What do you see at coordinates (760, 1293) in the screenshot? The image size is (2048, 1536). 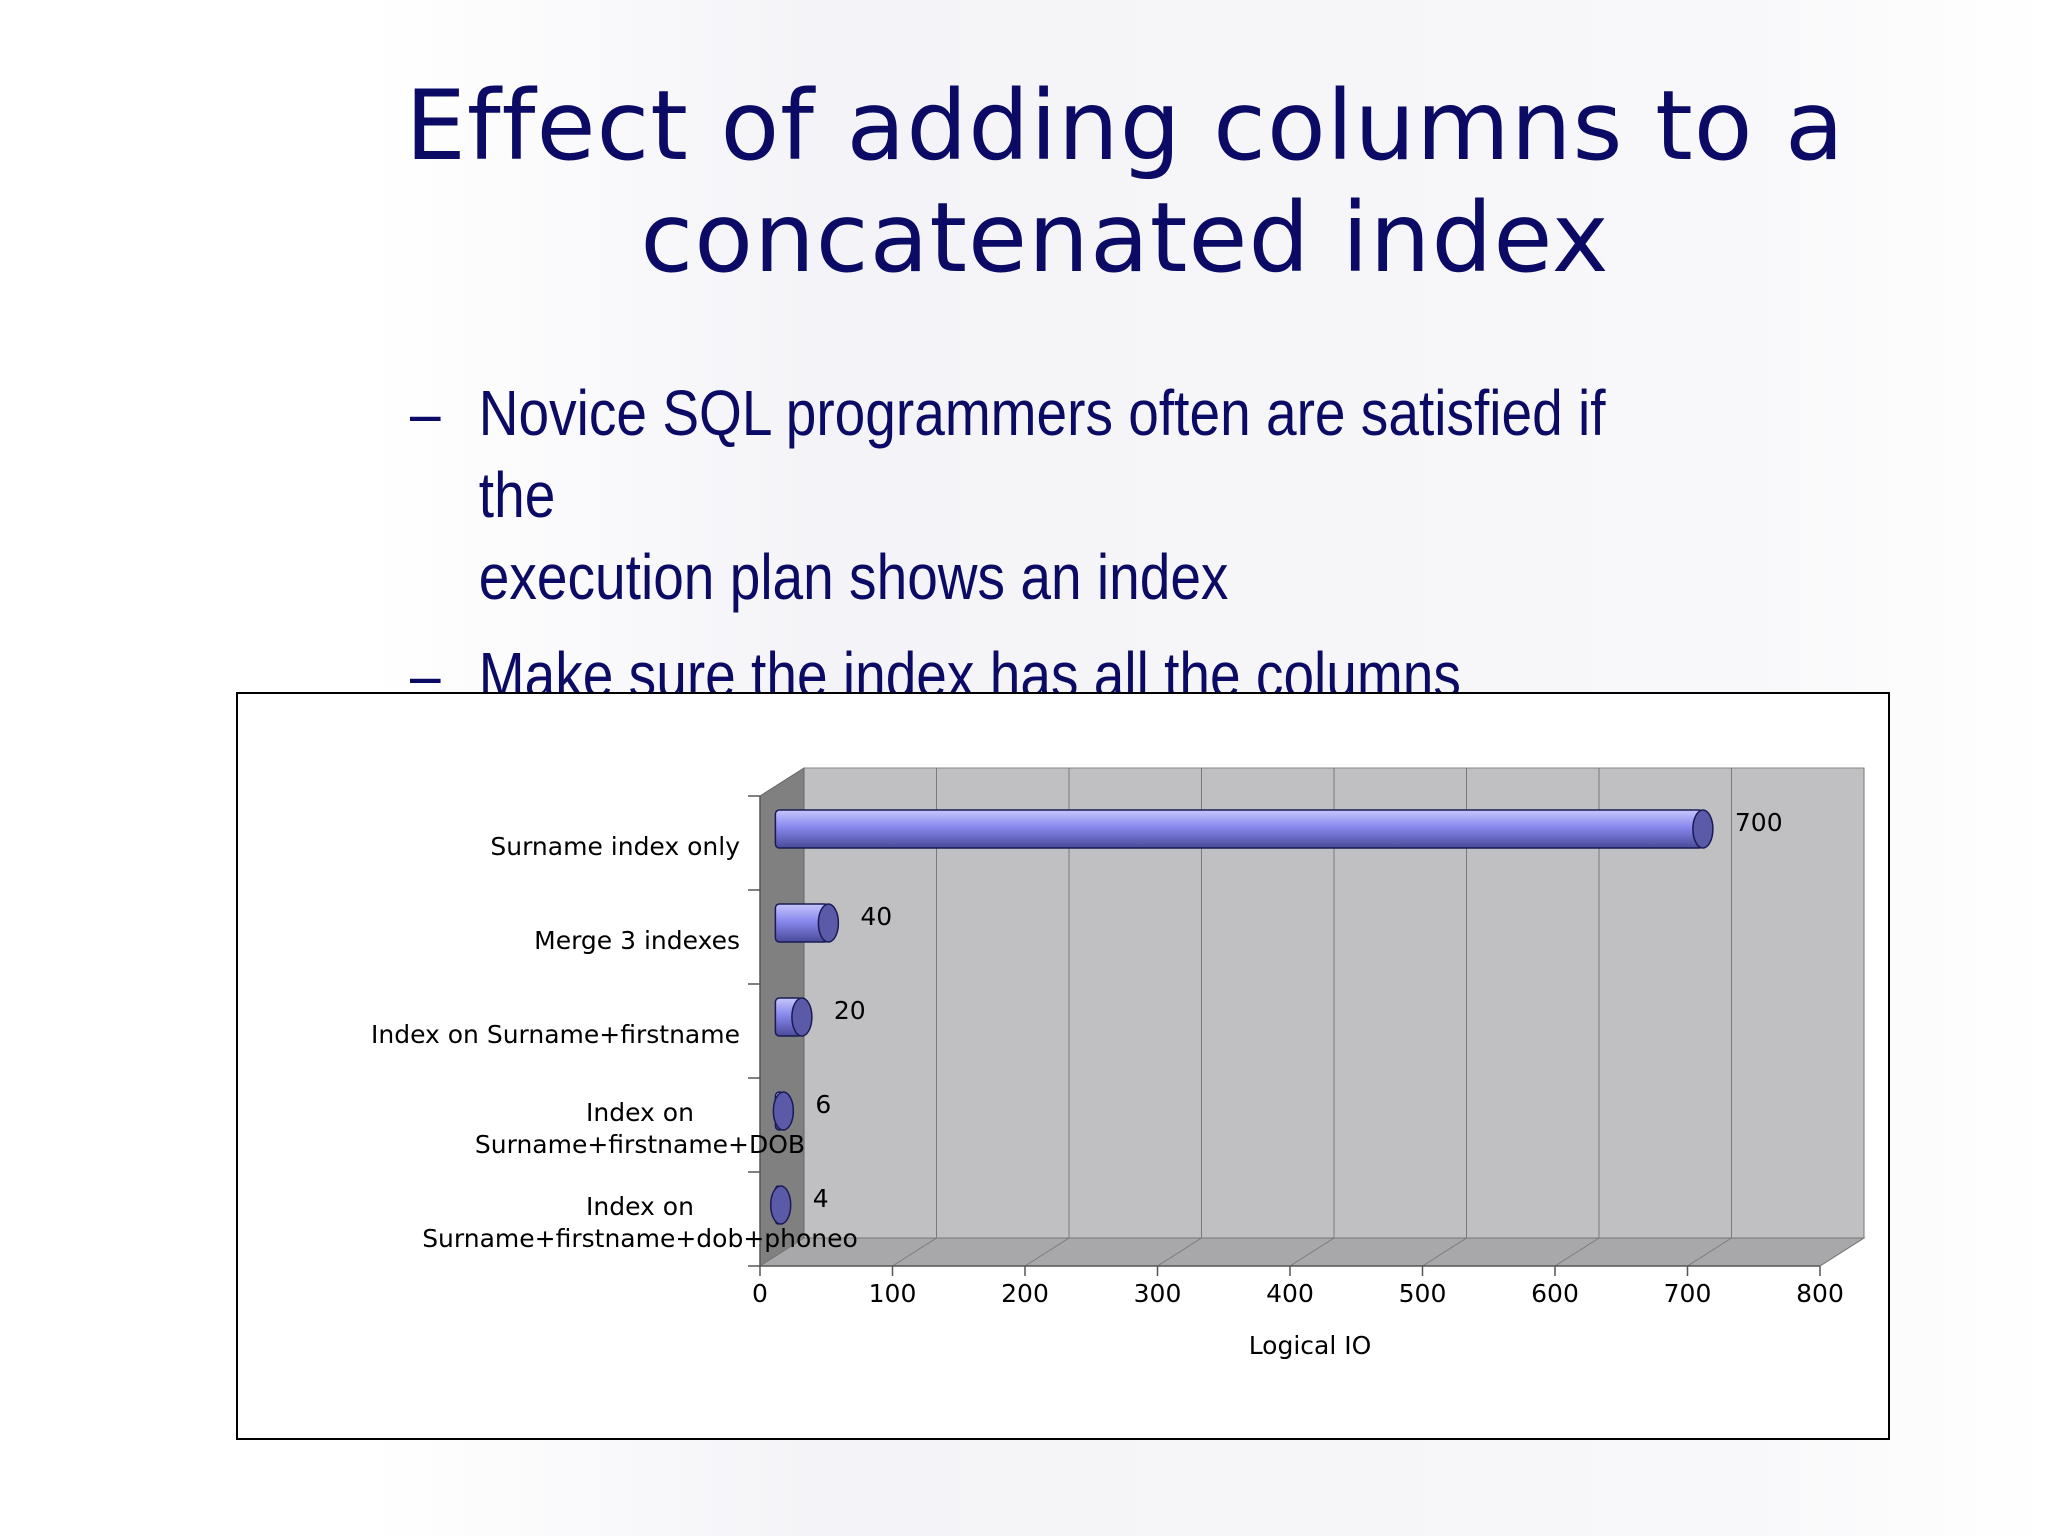 I see `x-tick-label: 0` at bounding box center [760, 1293].